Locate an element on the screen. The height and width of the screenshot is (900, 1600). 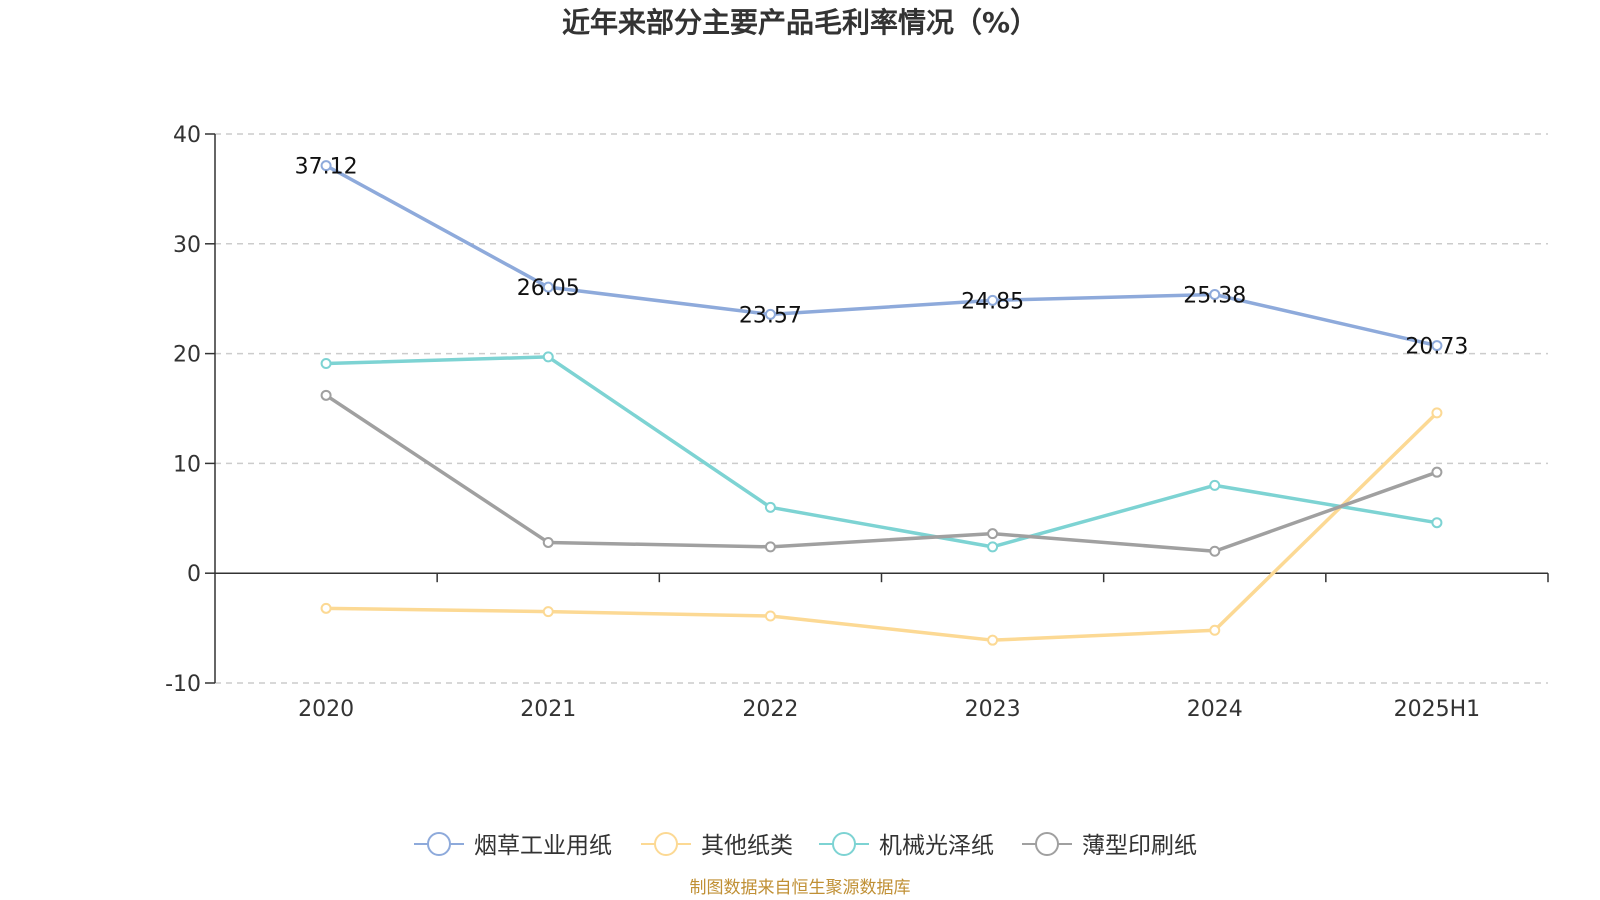
data-label: 20.73 is located at coordinates (1436, 347).